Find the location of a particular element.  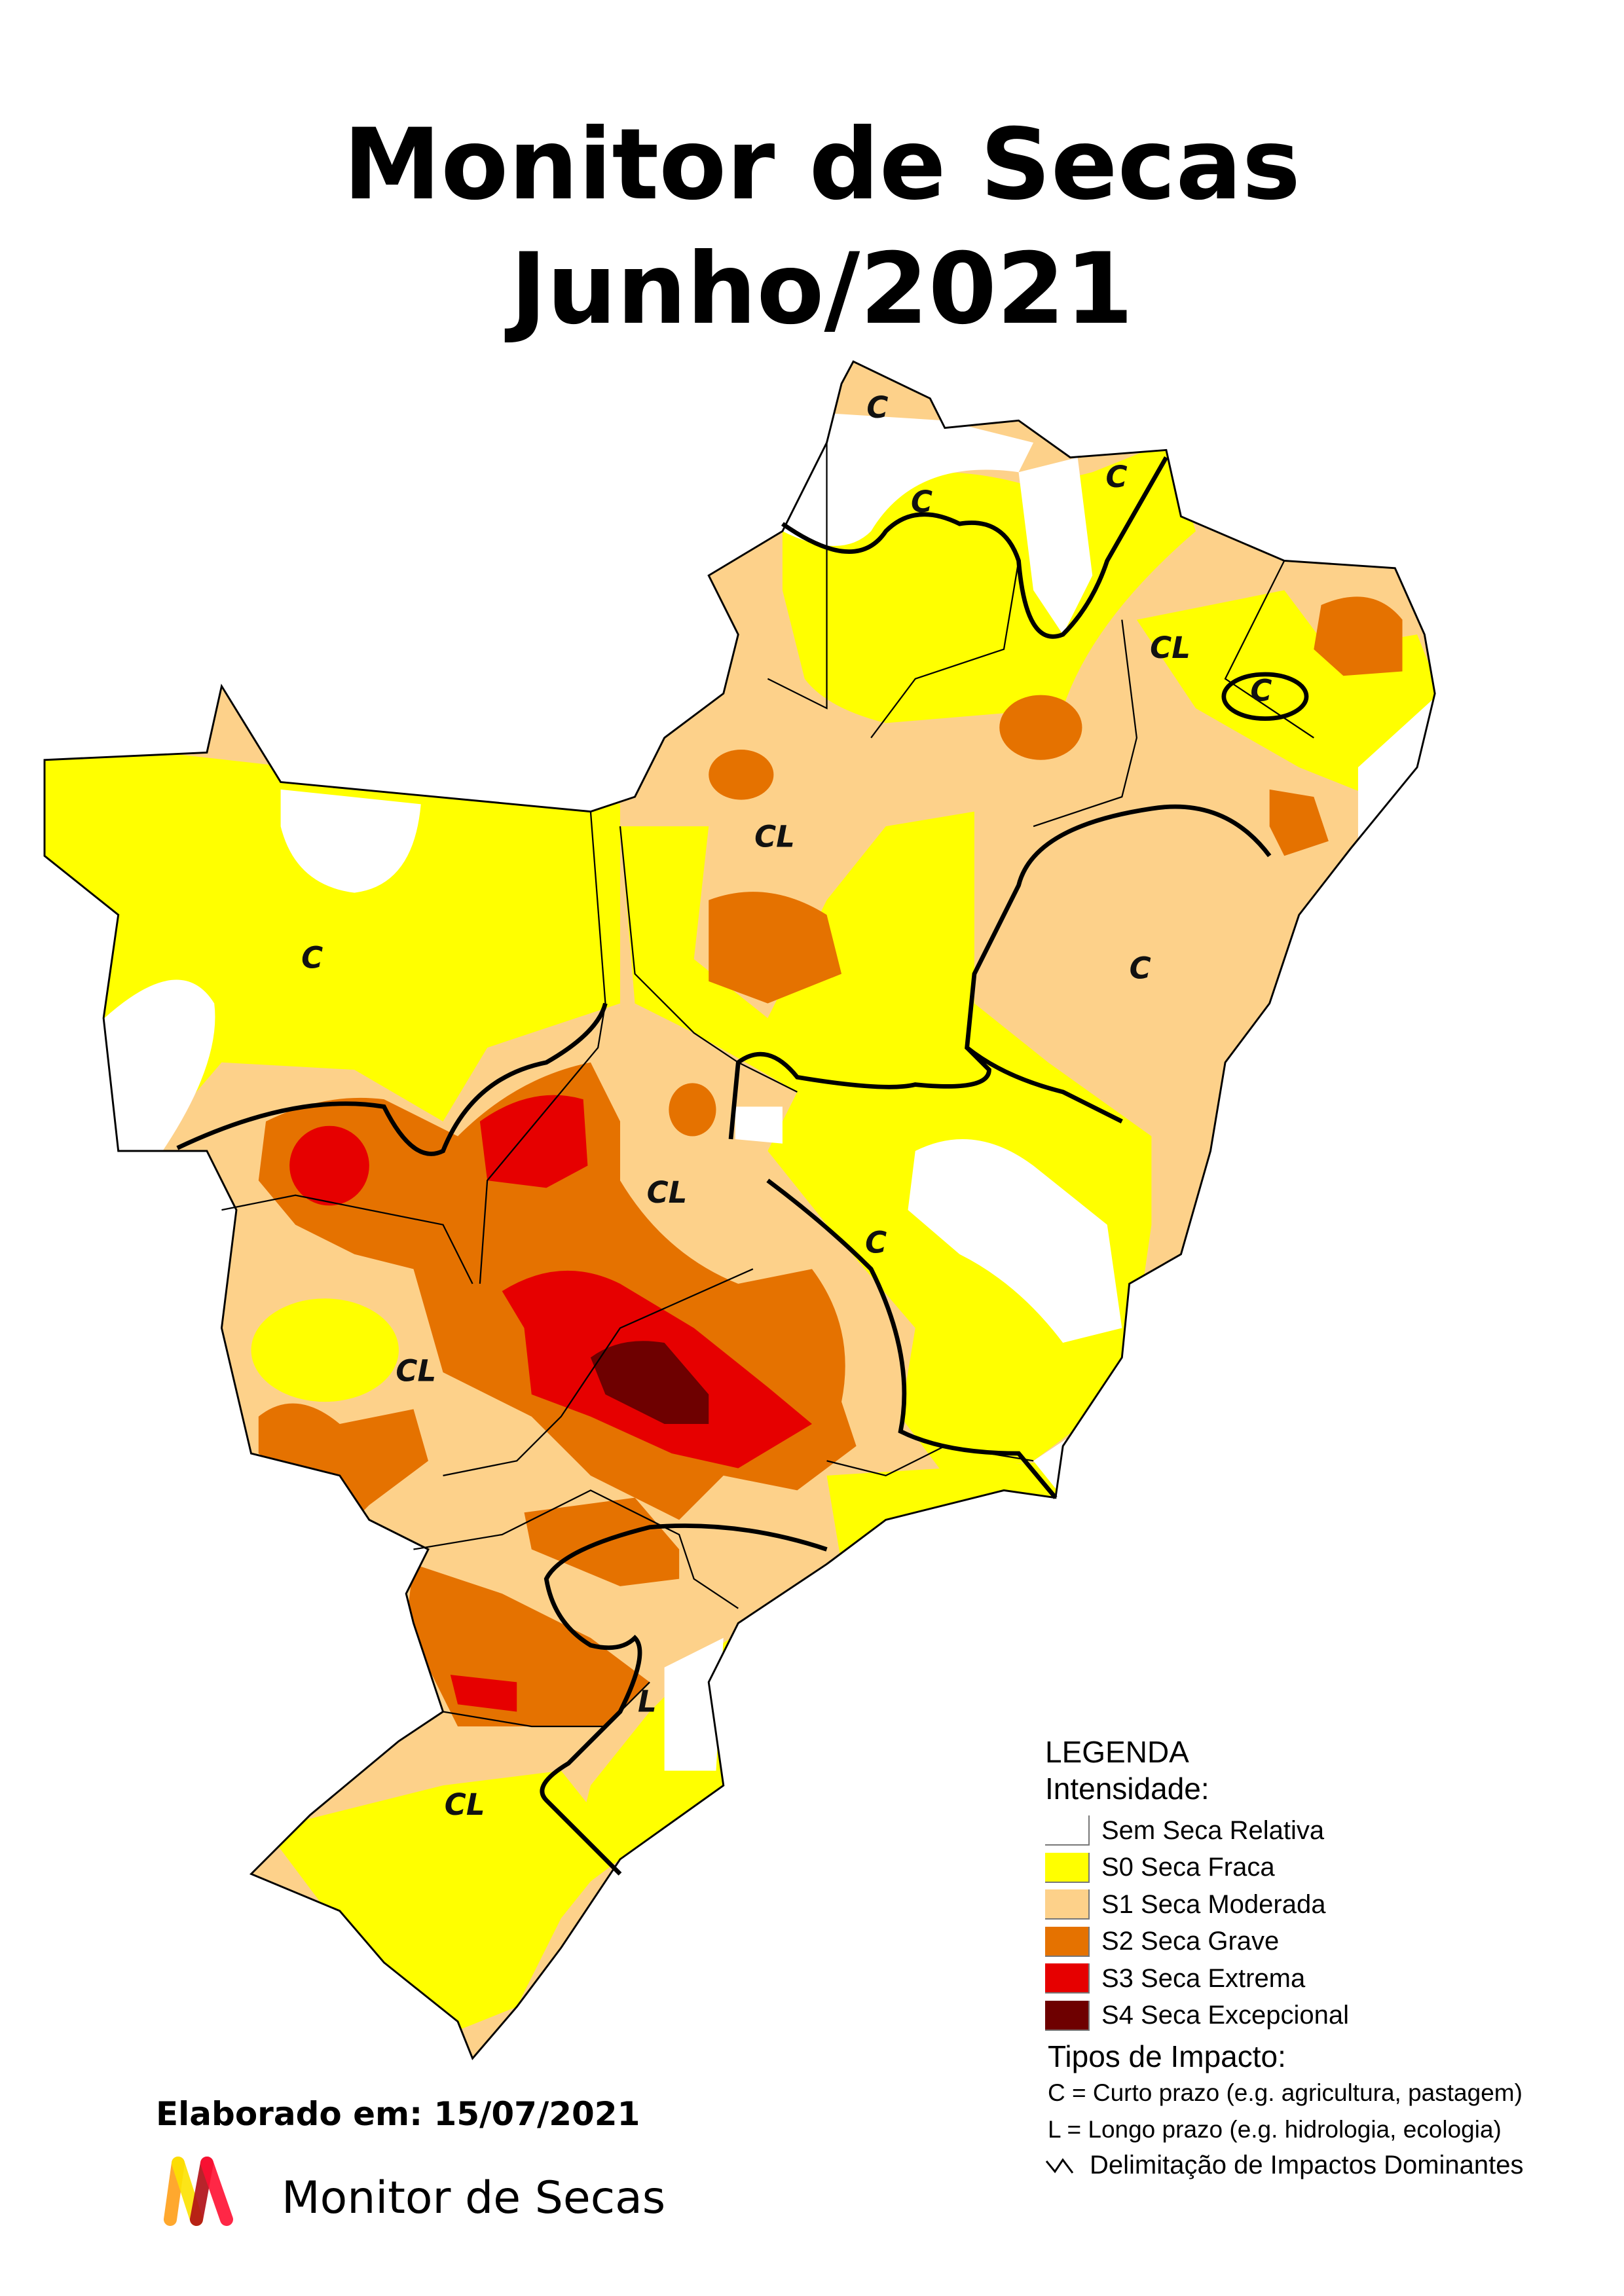

s4-area is located at coordinates (649, 1382).